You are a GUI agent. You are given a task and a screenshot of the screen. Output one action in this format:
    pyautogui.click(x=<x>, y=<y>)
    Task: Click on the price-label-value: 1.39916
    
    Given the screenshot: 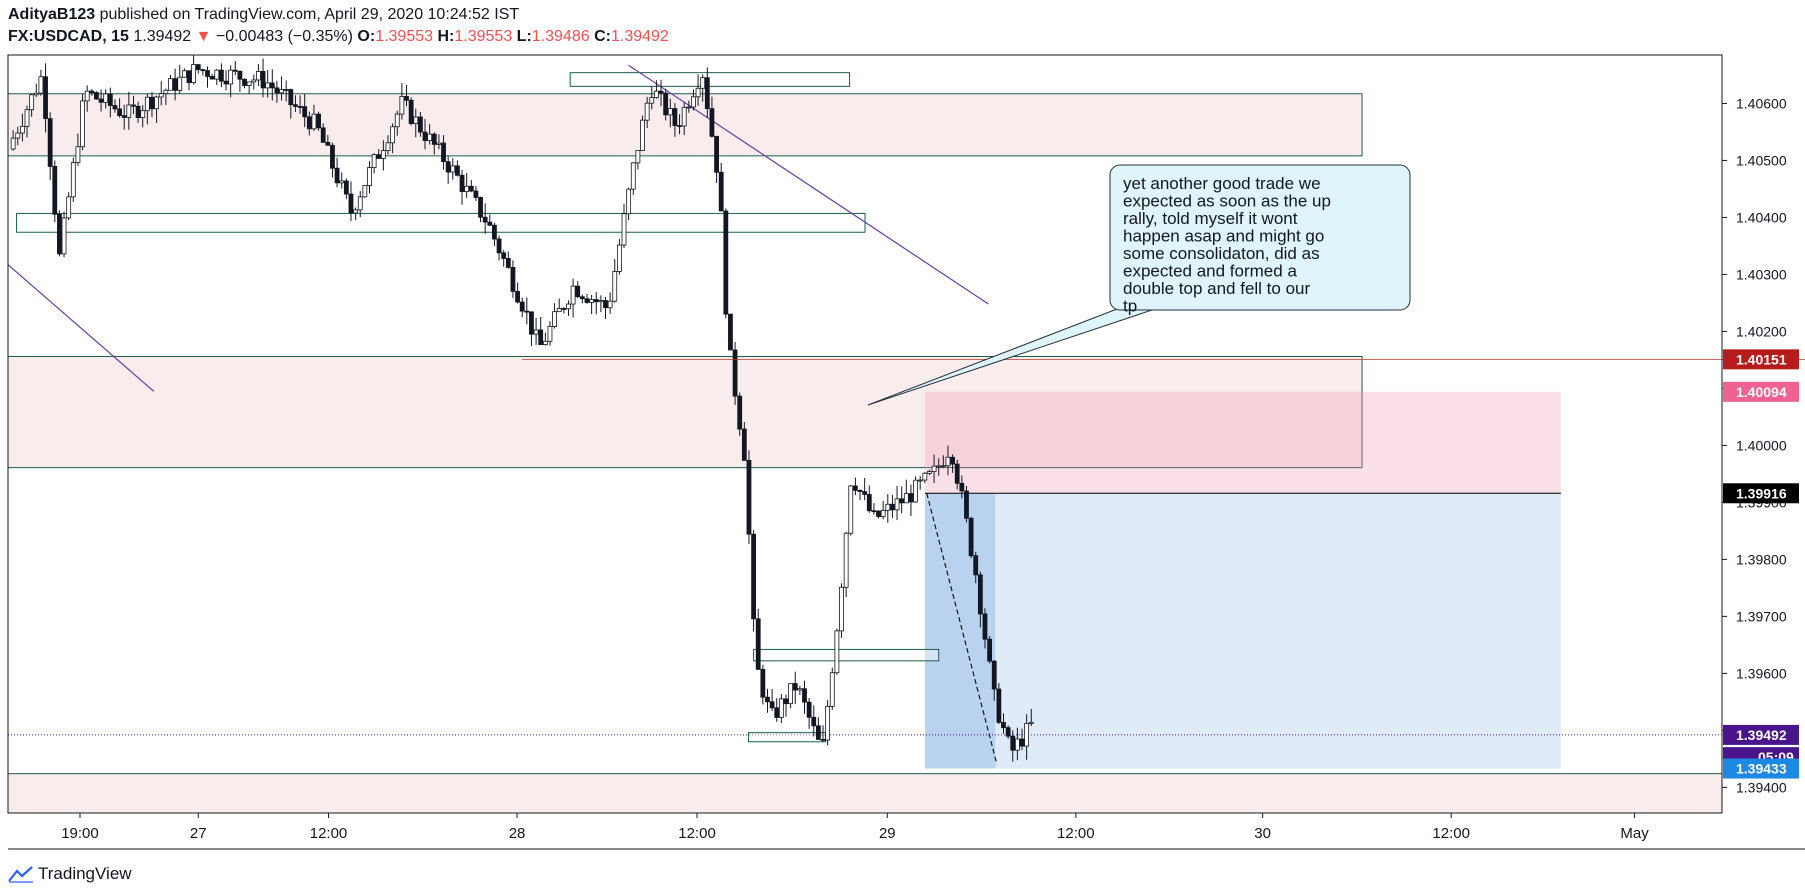 What is the action you would take?
    pyautogui.click(x=1761, y=493)
    